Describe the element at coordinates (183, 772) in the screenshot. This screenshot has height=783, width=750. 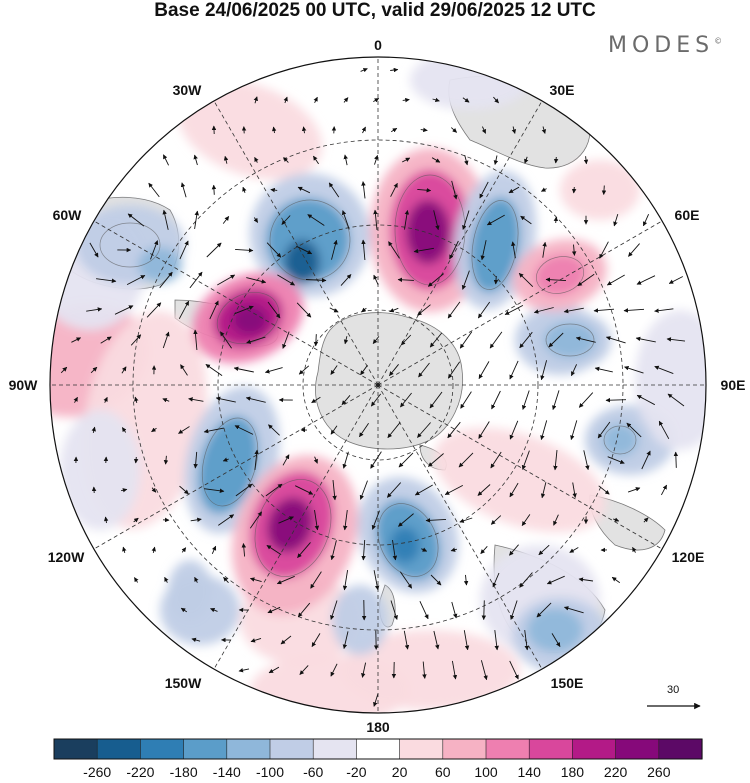
I see `colorbar-tick-label: -180` at that location.